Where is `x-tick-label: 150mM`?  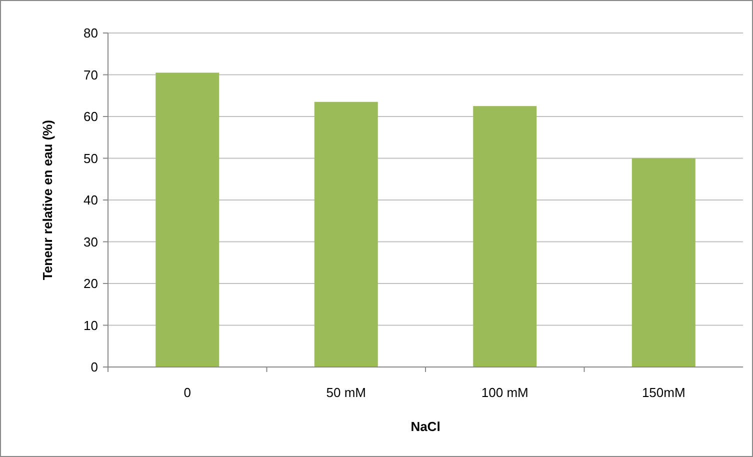 x-tick-label: 150mM is located at coordinates (664, 392).